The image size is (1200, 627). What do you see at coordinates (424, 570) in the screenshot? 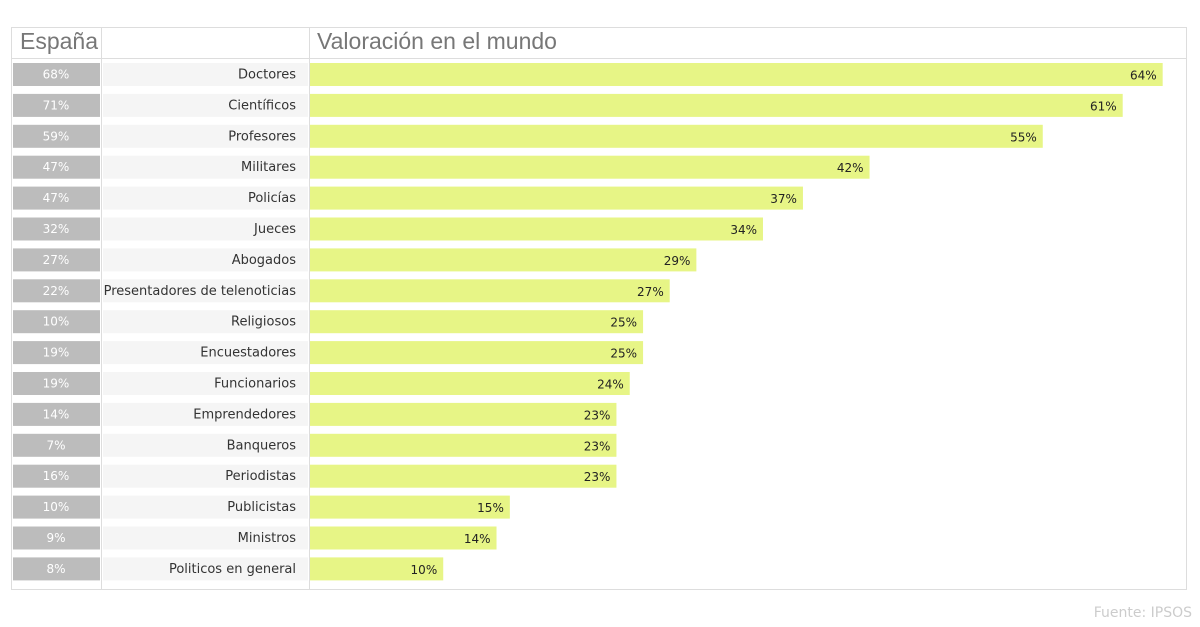
I see `value-label: 10%` at bounding box center [424, 570].